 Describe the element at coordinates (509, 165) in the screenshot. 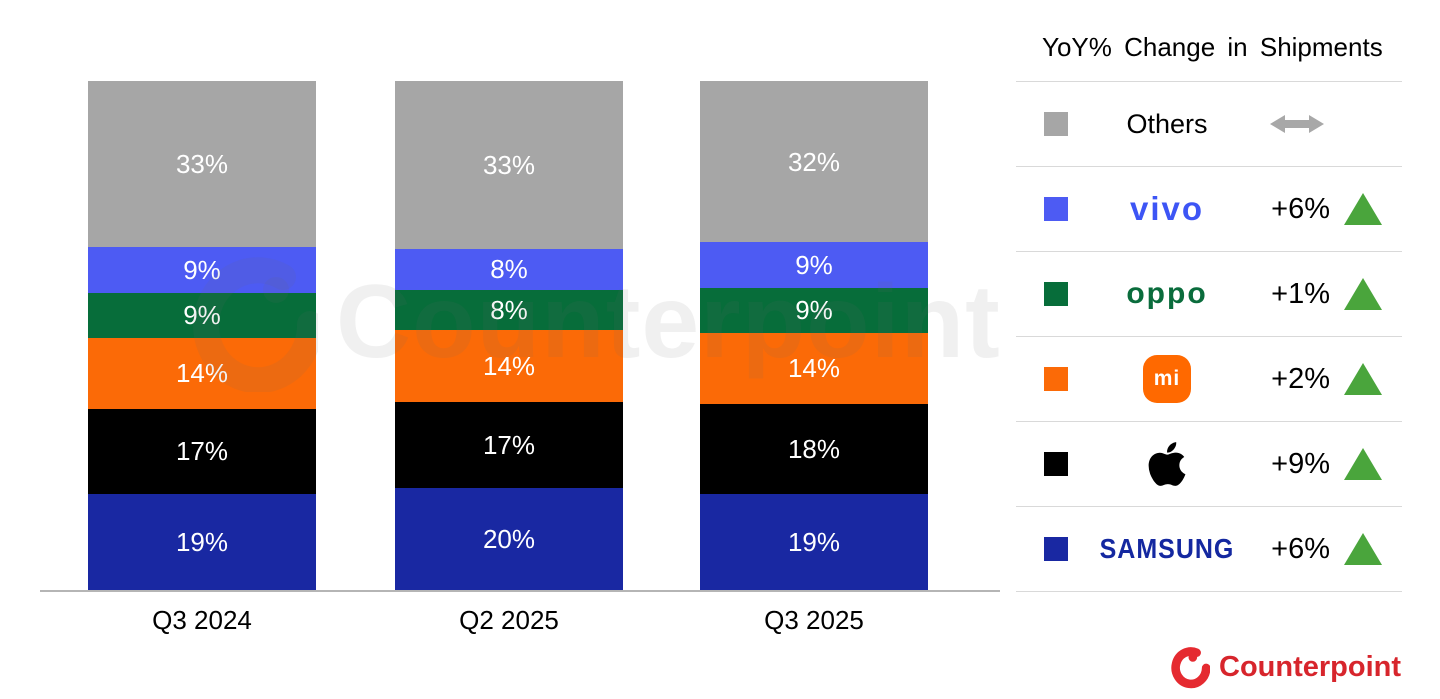

I see `segment-others-q2-2025: 33%` at that location.